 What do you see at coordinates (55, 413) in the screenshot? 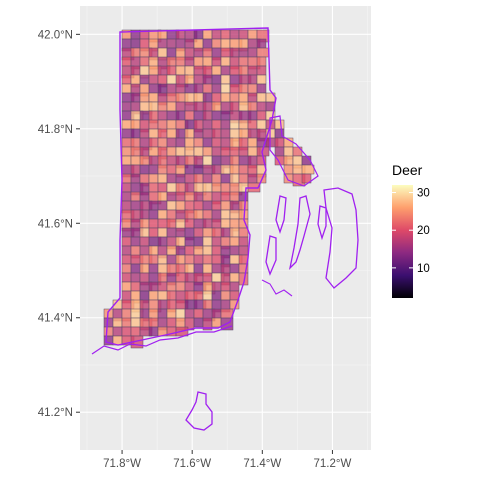
I see `y-tick-label: 41.2°N` at bounding box center [55, 413].